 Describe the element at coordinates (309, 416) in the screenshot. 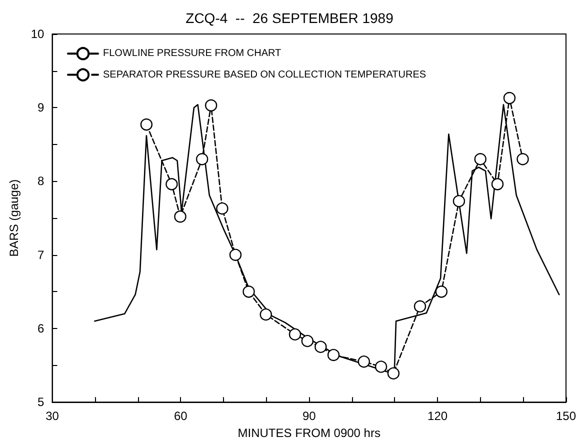

I see `x-tick-label: 90` at that location.